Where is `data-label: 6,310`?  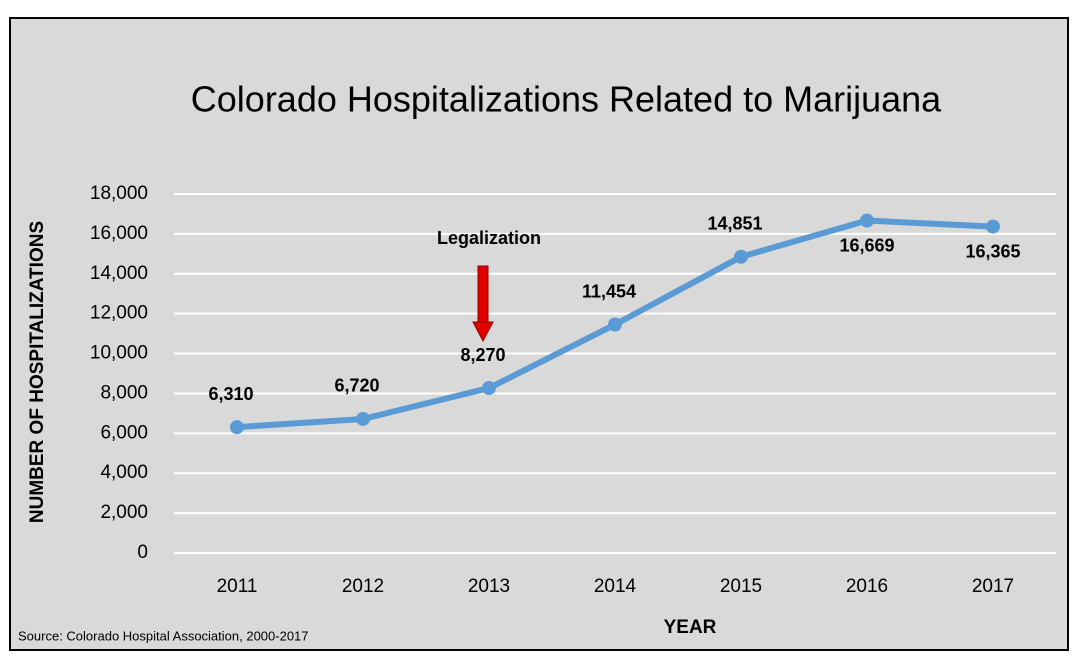
data-label: 6,310 is located at coordinates (230, 394).